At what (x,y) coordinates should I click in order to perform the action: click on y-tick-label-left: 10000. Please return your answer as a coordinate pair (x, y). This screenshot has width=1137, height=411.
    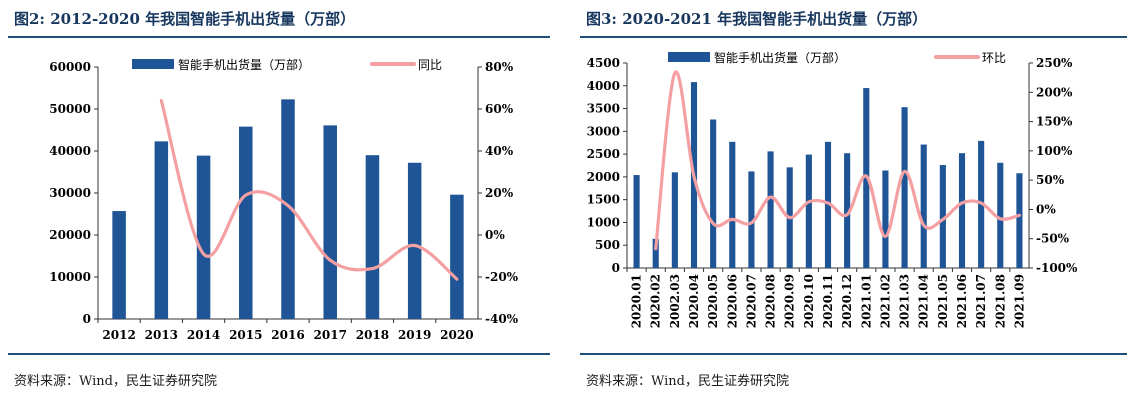
    Looking at the image, I should click on (70, 277).